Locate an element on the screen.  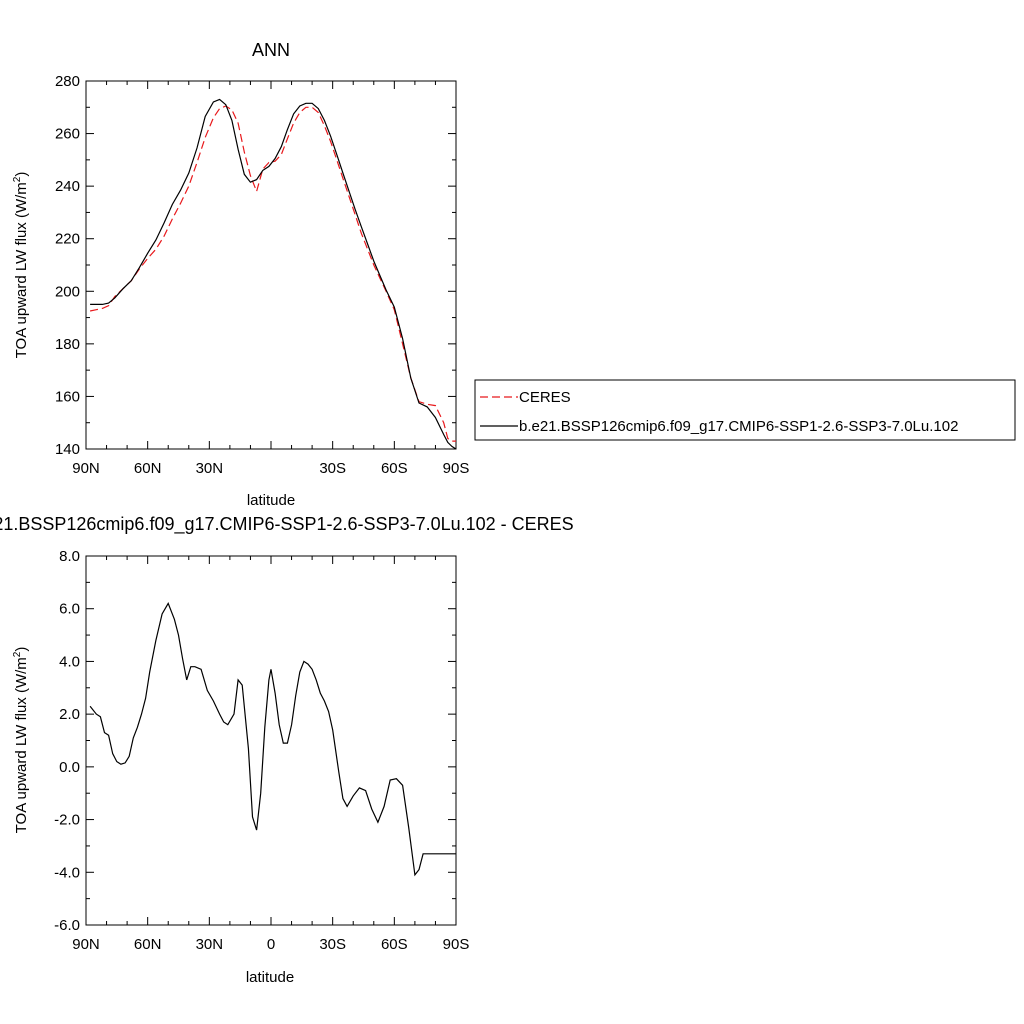
y-tick-label: 160 is located at coordinates (67, 396).